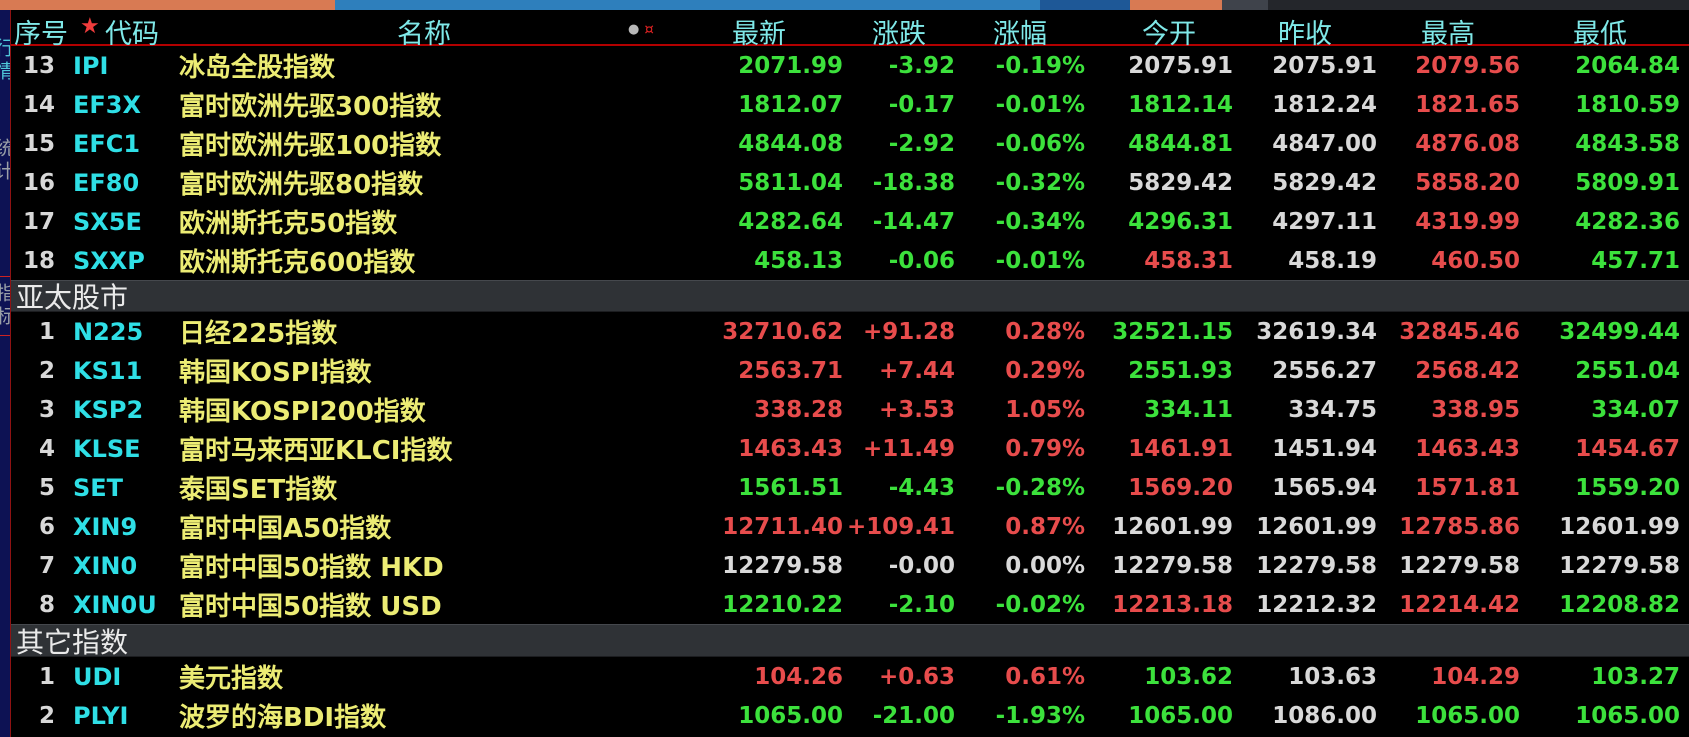 The width and height of the screenshot is (1689, 737). What do you see at coordinates (1172, 526) in the screenshot?
I see `open-cell: 12601.99` at bounding box center [1172, 526].